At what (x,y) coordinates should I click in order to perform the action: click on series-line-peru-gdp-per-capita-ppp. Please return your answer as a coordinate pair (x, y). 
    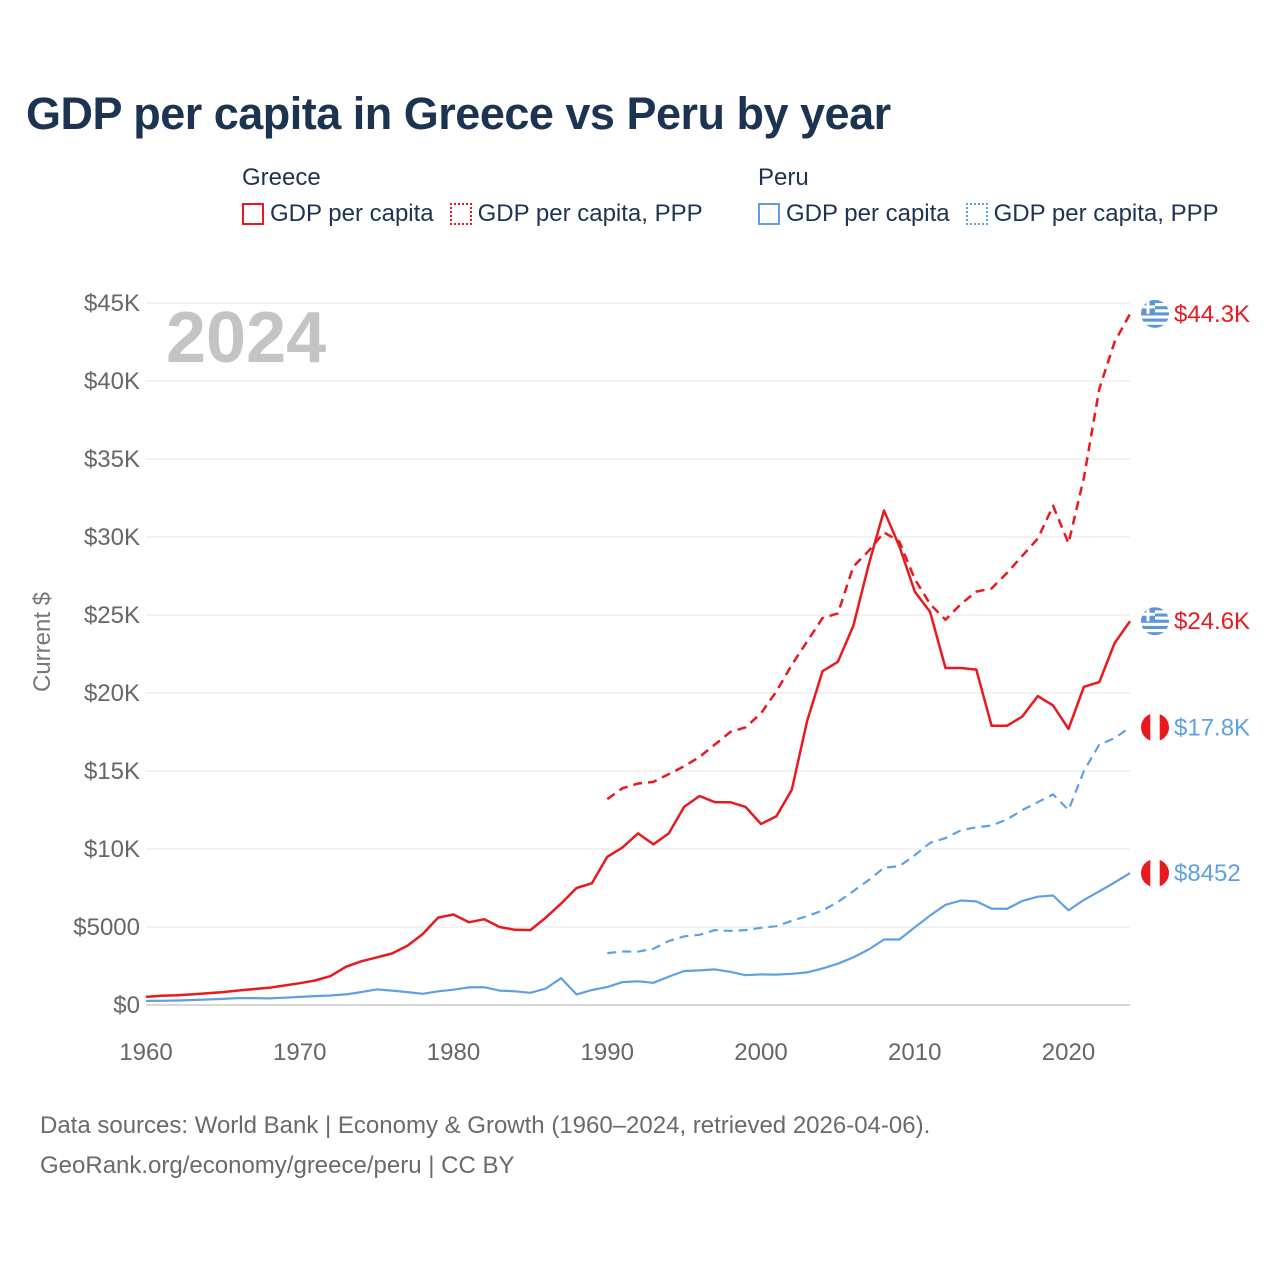
    Looking at the image, I should click on (869, 840).